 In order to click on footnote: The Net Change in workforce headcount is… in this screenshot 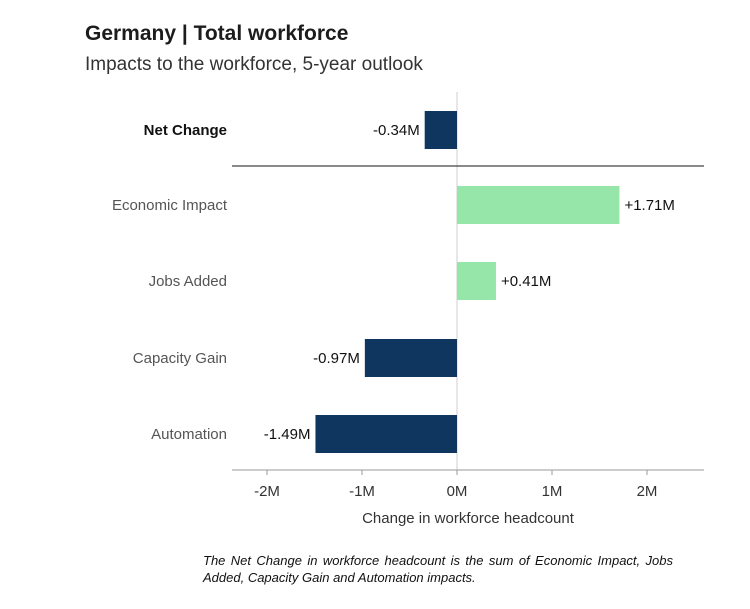, I will do `click(438, 569)`.